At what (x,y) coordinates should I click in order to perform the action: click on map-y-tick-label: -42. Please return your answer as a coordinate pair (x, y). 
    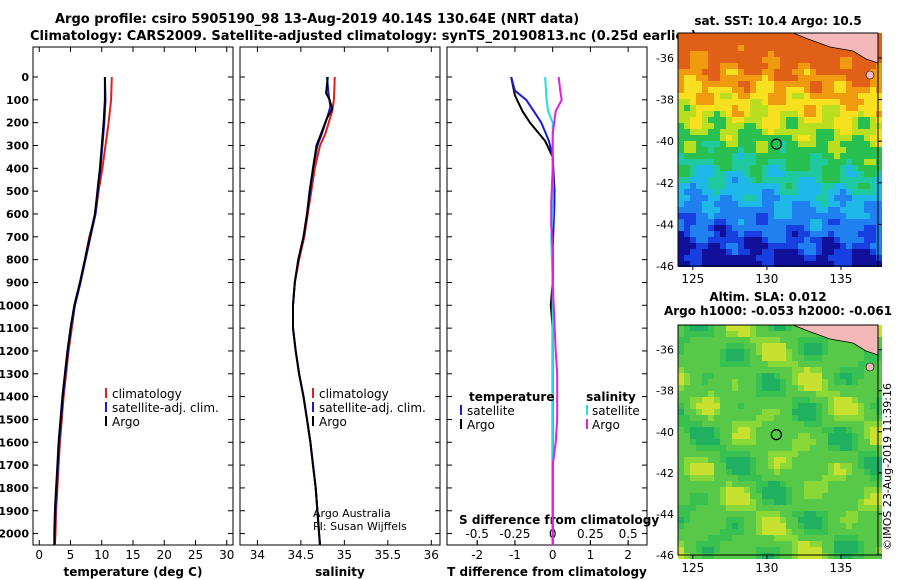
    Looking at the image, I should click on (665, 183).